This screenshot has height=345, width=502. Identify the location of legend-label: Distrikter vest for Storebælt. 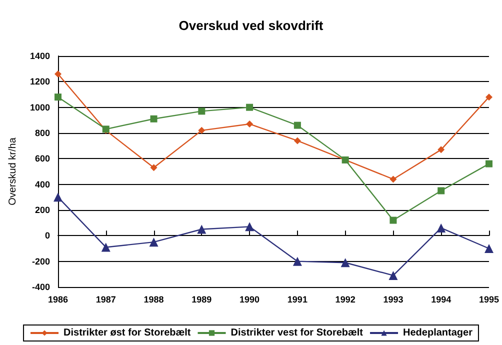
(297, 333).